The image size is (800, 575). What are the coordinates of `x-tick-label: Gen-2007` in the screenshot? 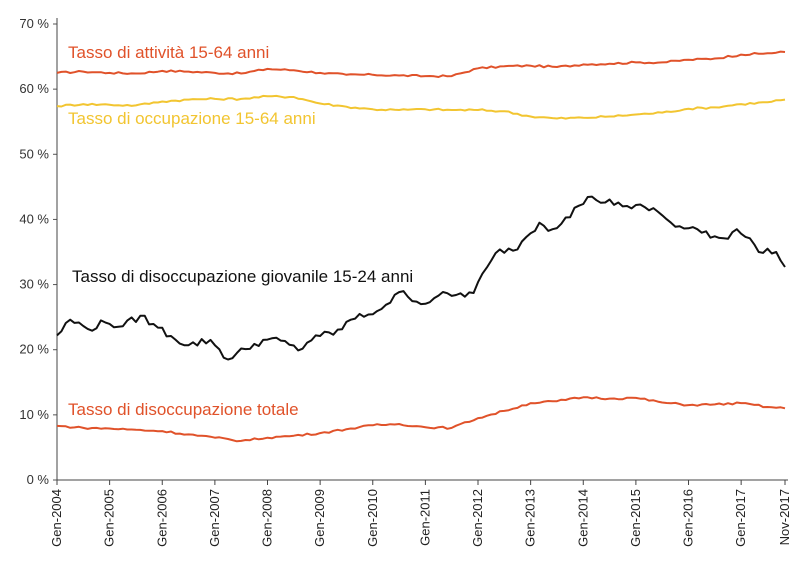 It's located at (214, 518).